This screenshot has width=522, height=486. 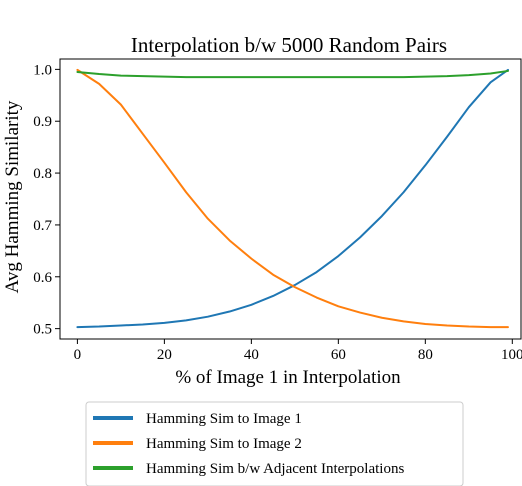 I want to click on legend-frame, so click(x=274, y=443).